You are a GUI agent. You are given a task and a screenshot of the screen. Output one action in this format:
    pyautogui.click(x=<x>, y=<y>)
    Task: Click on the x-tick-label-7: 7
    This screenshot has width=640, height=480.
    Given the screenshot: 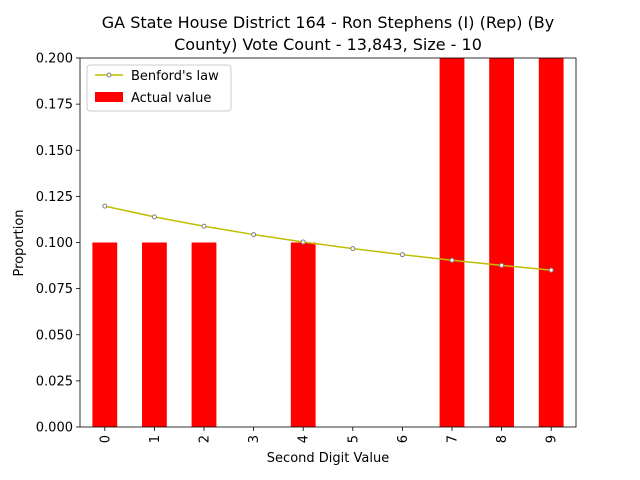 What is the action you would take?
    pyautogui.click(x=453, y=439)
    